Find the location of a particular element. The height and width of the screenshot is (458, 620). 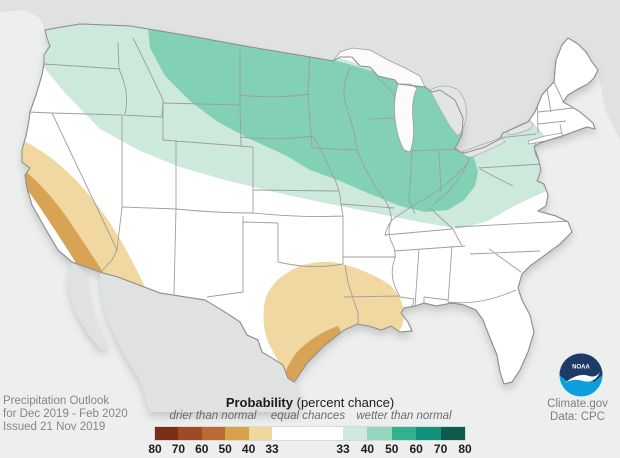

lake-ontario is located at coordinates (519, 128).